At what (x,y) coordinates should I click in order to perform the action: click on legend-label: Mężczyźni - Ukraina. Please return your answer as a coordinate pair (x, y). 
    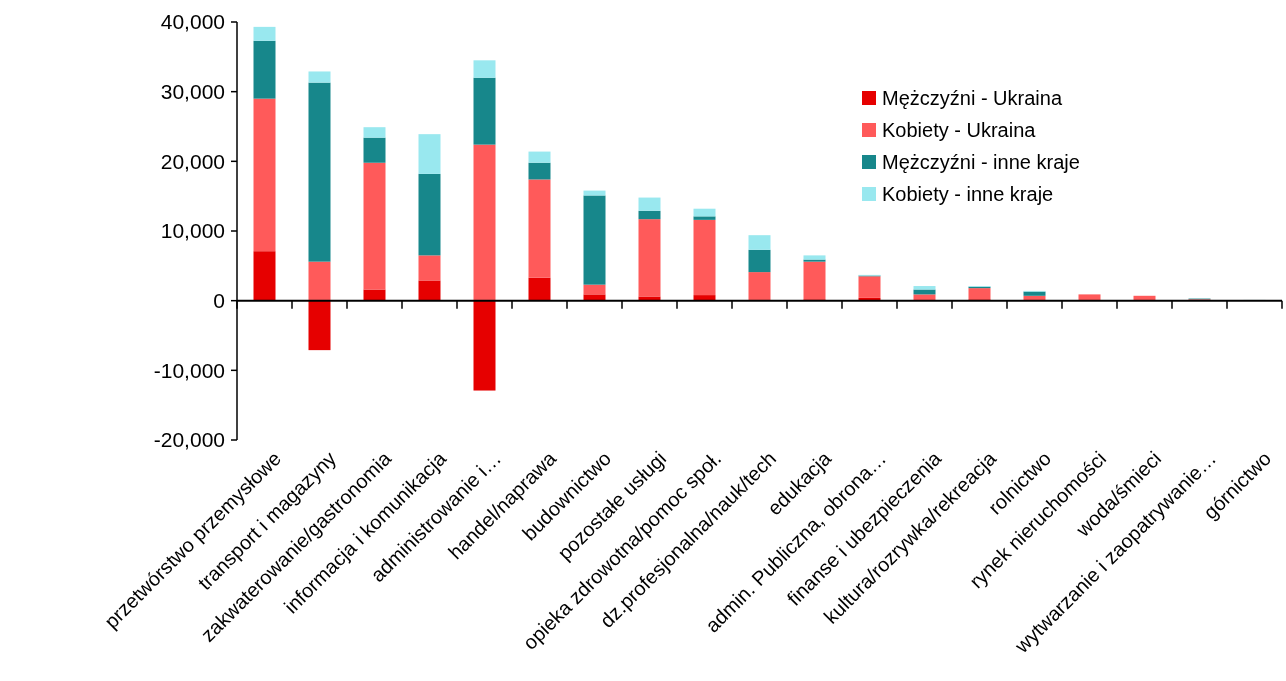
    Looking at the image, I should click on (972, 98).